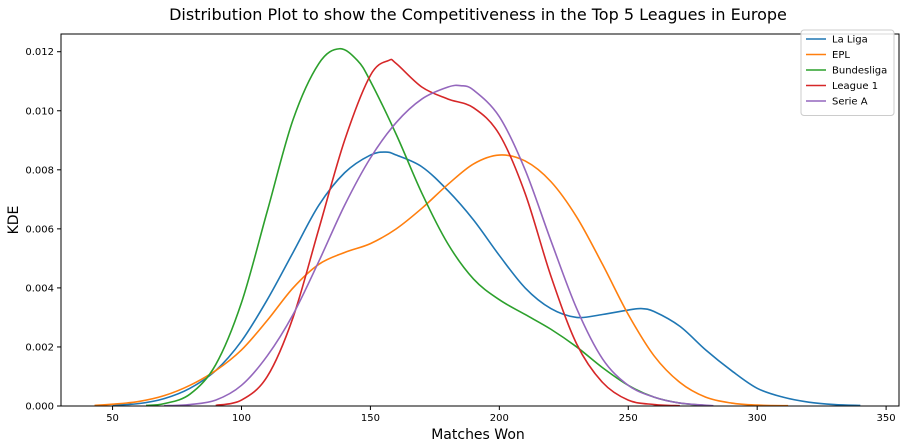  I want to click on y-tick-label: 0.012, so click(39, 52).